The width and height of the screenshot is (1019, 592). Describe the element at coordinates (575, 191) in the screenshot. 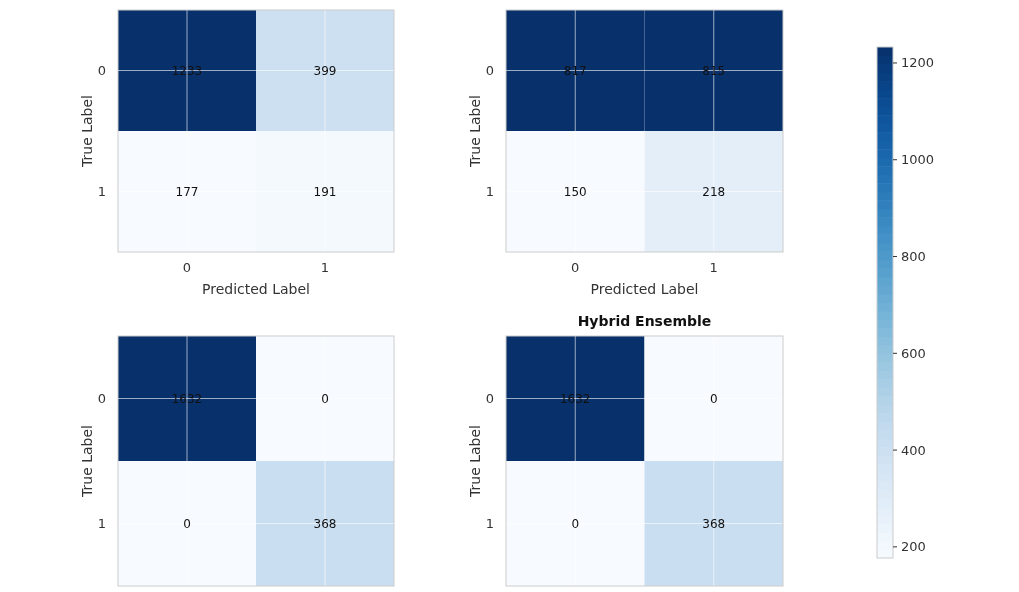

I see `data-label: 150` at that location.